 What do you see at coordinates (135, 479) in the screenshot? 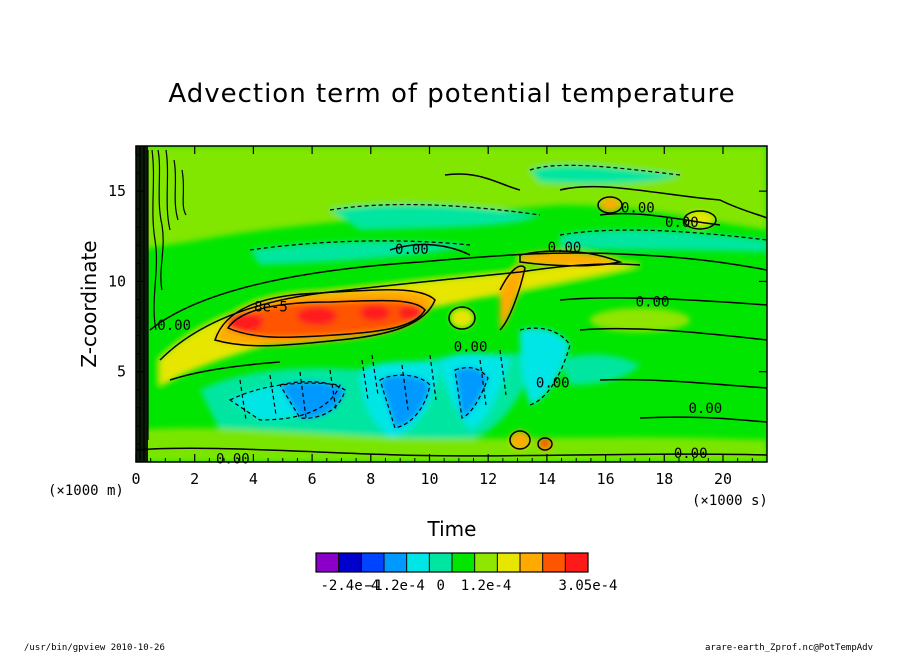
I see `x-tick-label: 0` at bounding box center [135, 479].